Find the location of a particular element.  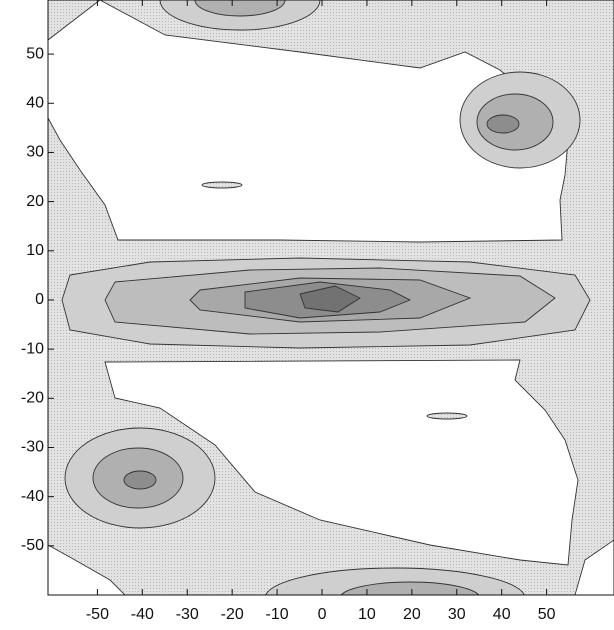

y-tick-label: 10 is located at coordinates (35, 250).